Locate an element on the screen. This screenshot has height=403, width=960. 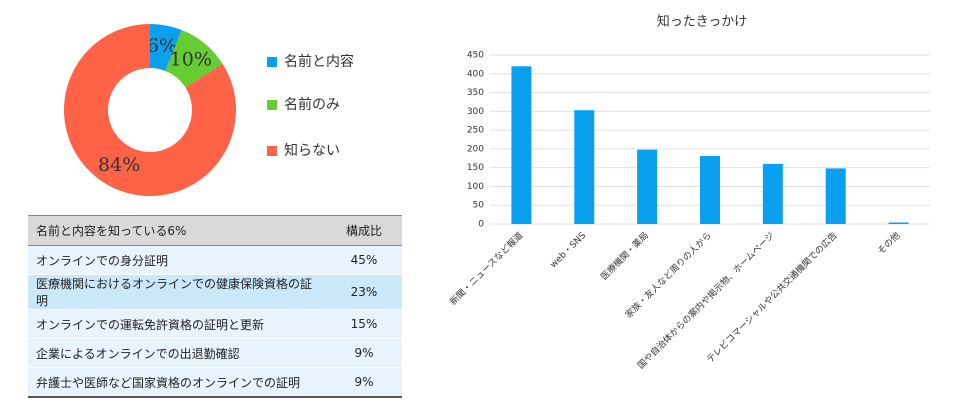
y-tick-label: 350 is located at coordinates (475, 93).